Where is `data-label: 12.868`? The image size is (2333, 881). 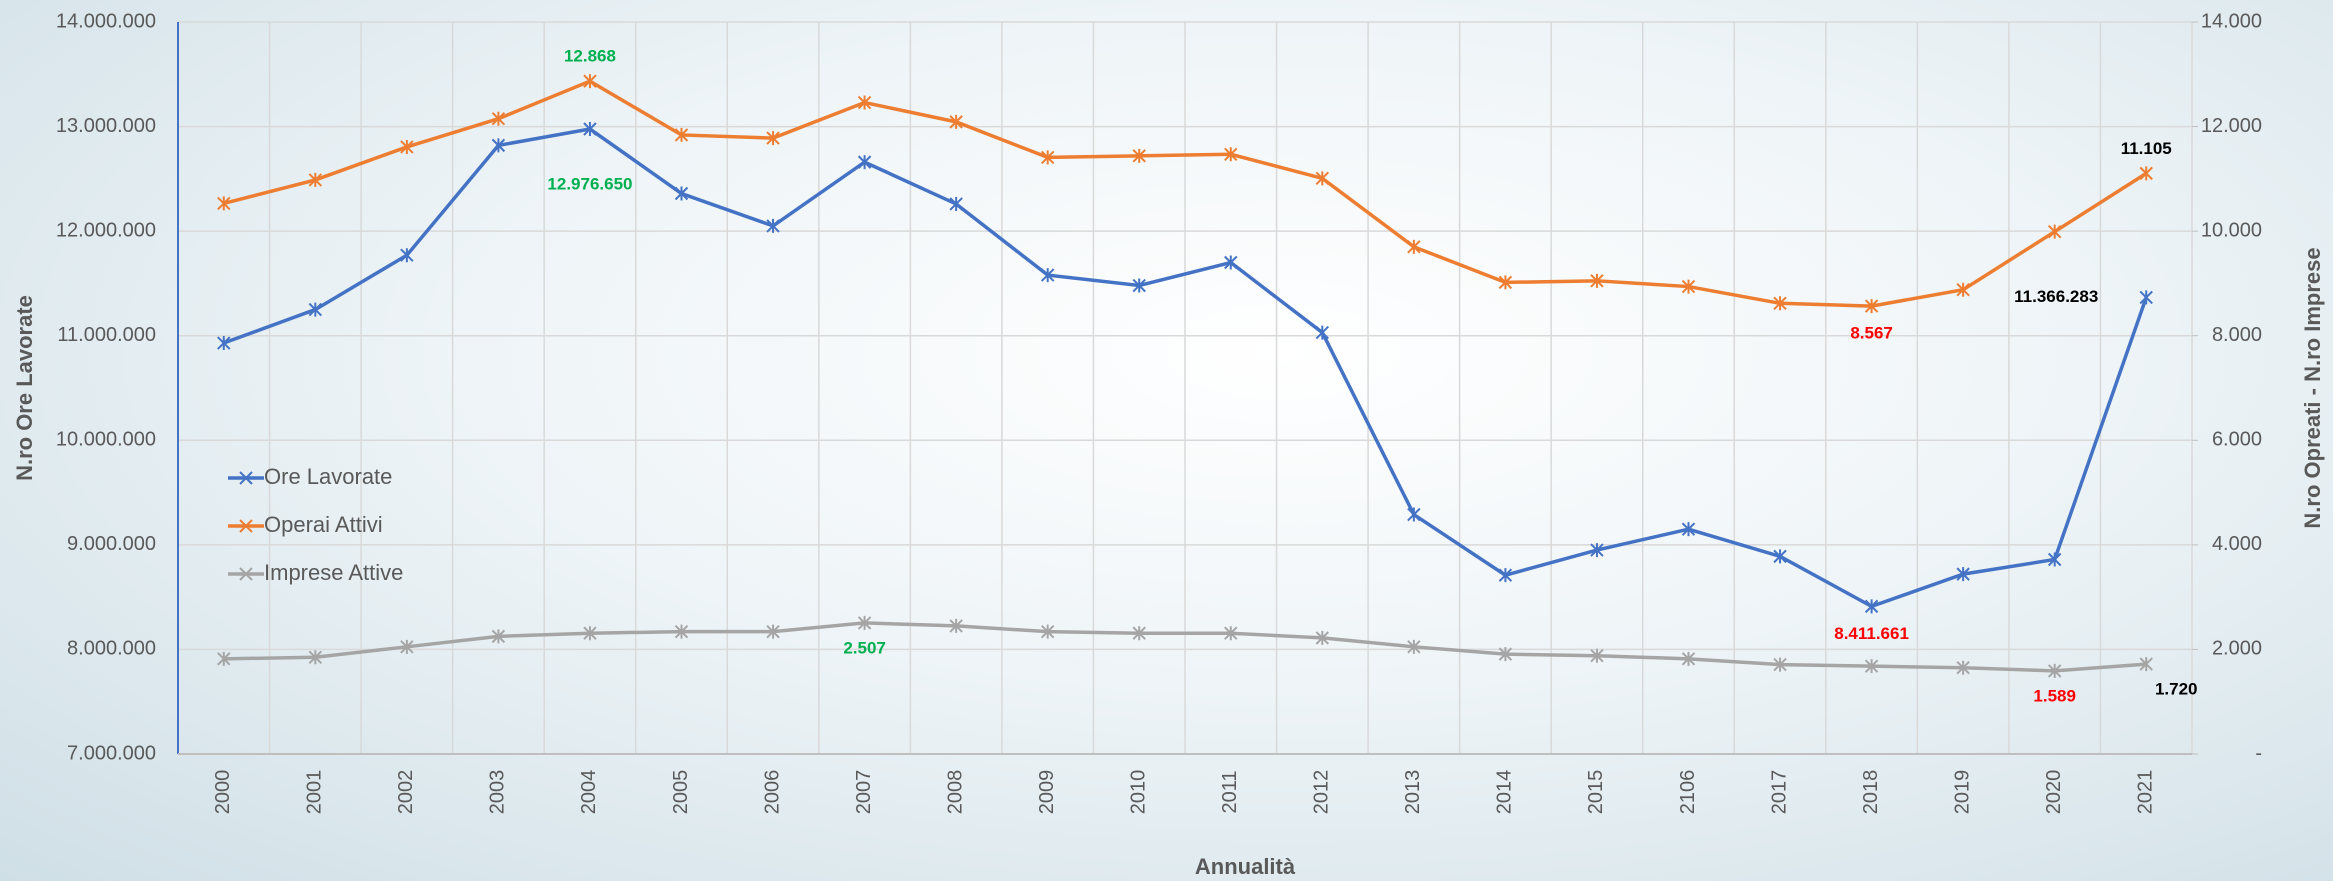 data-label: 12.868 is located at coordinates (590, 56).